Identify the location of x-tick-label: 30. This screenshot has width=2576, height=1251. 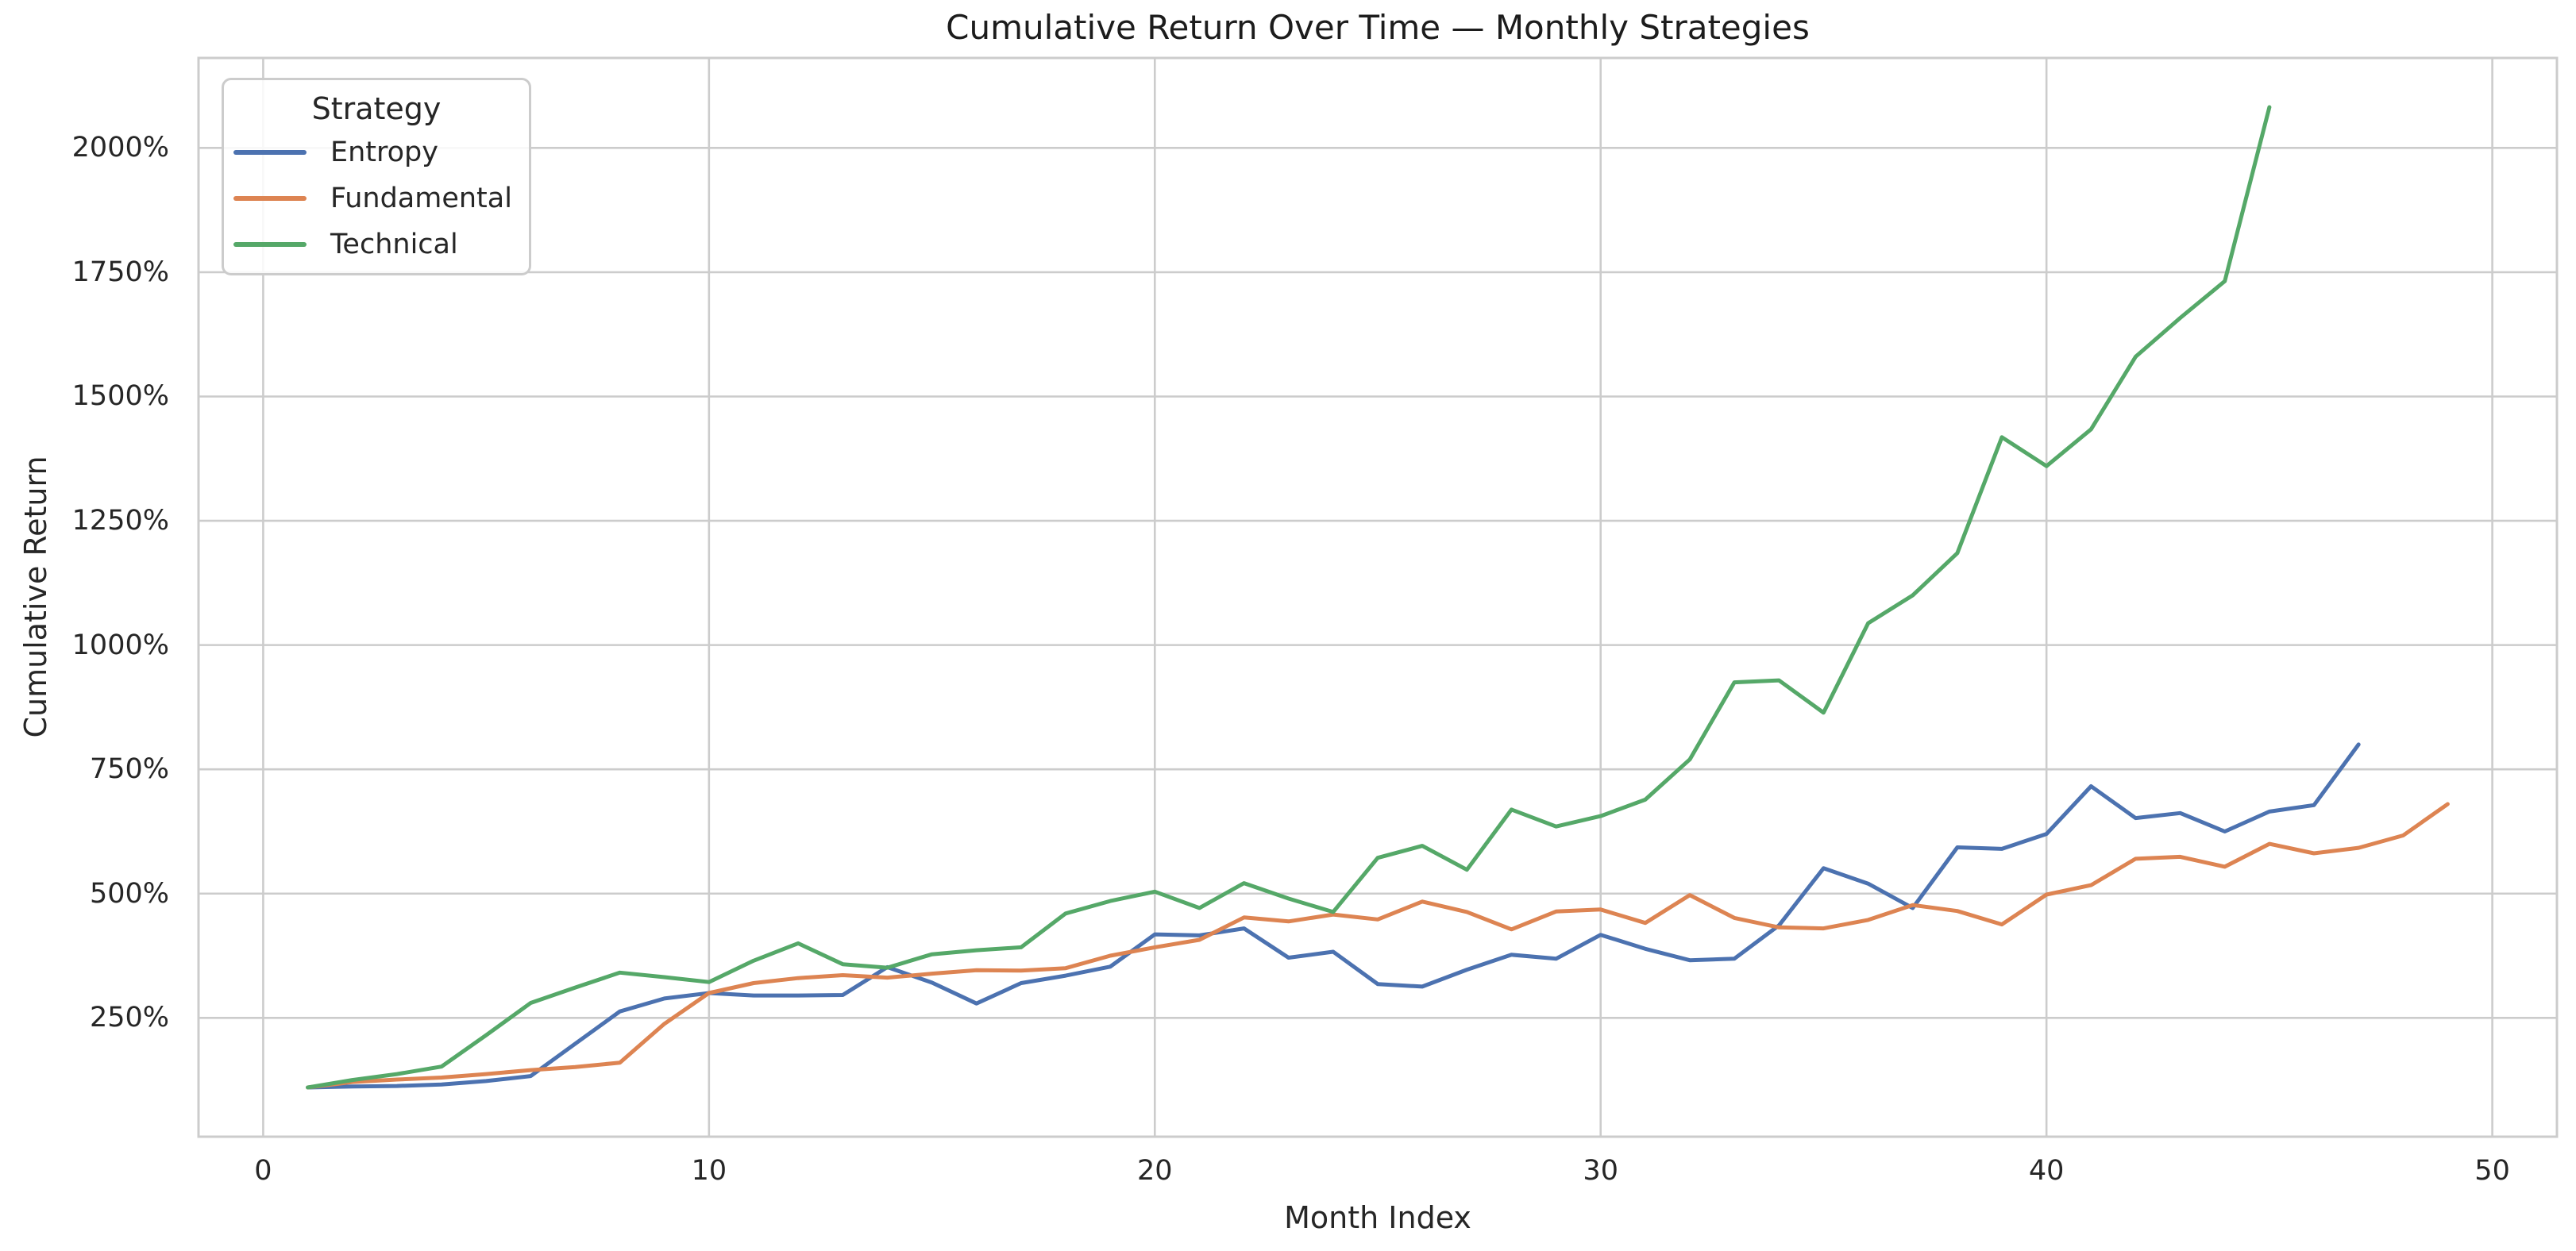
(1600, 1171).